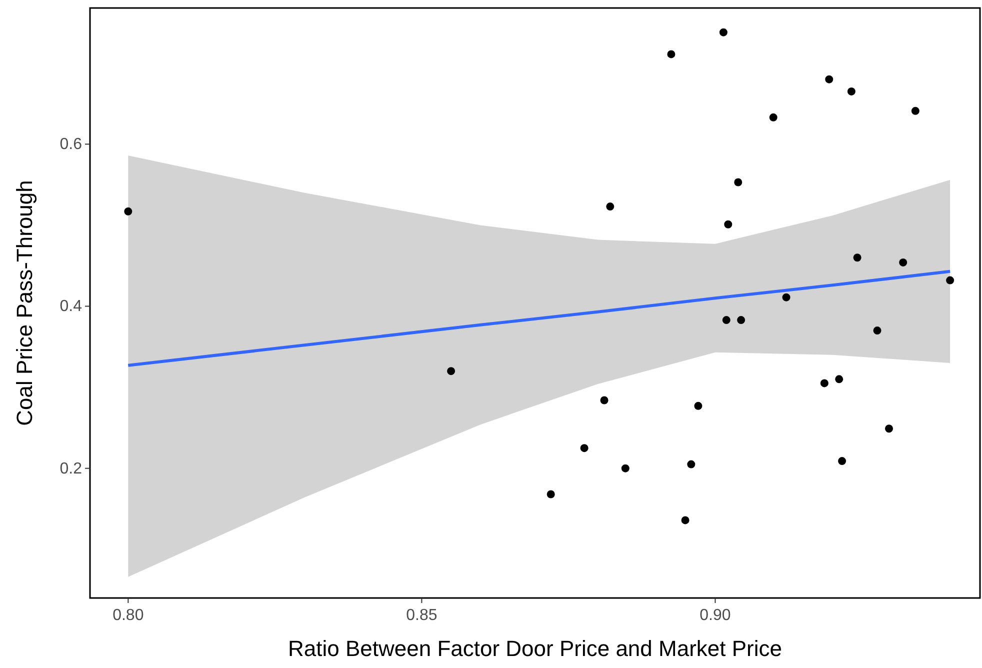 This screenshot has width=982, height=668. I want to click on y-tick-label: 0.2, so click(71, 469).